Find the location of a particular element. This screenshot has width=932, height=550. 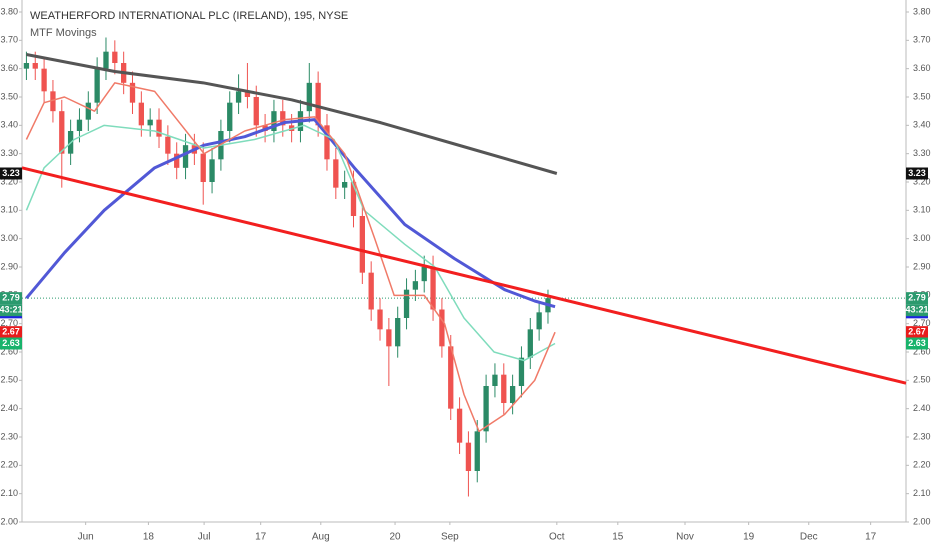

y-tick-label: 2.00 is located at coordinates (9, 521).